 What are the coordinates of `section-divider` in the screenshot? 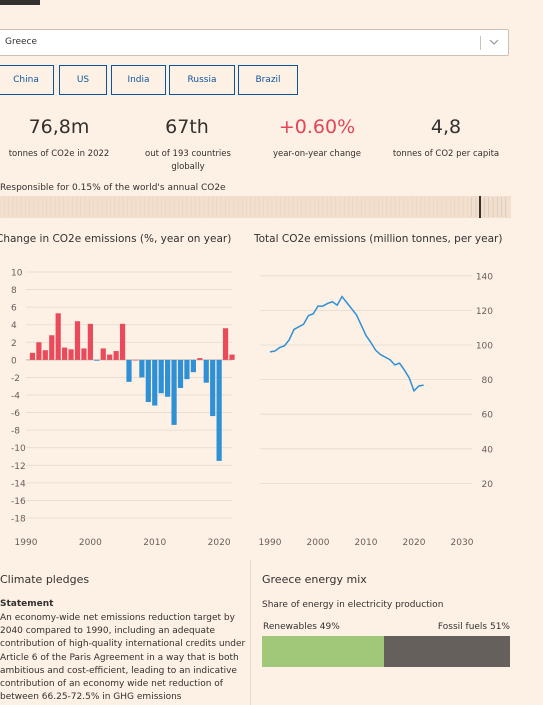 It's located at (250, 632).